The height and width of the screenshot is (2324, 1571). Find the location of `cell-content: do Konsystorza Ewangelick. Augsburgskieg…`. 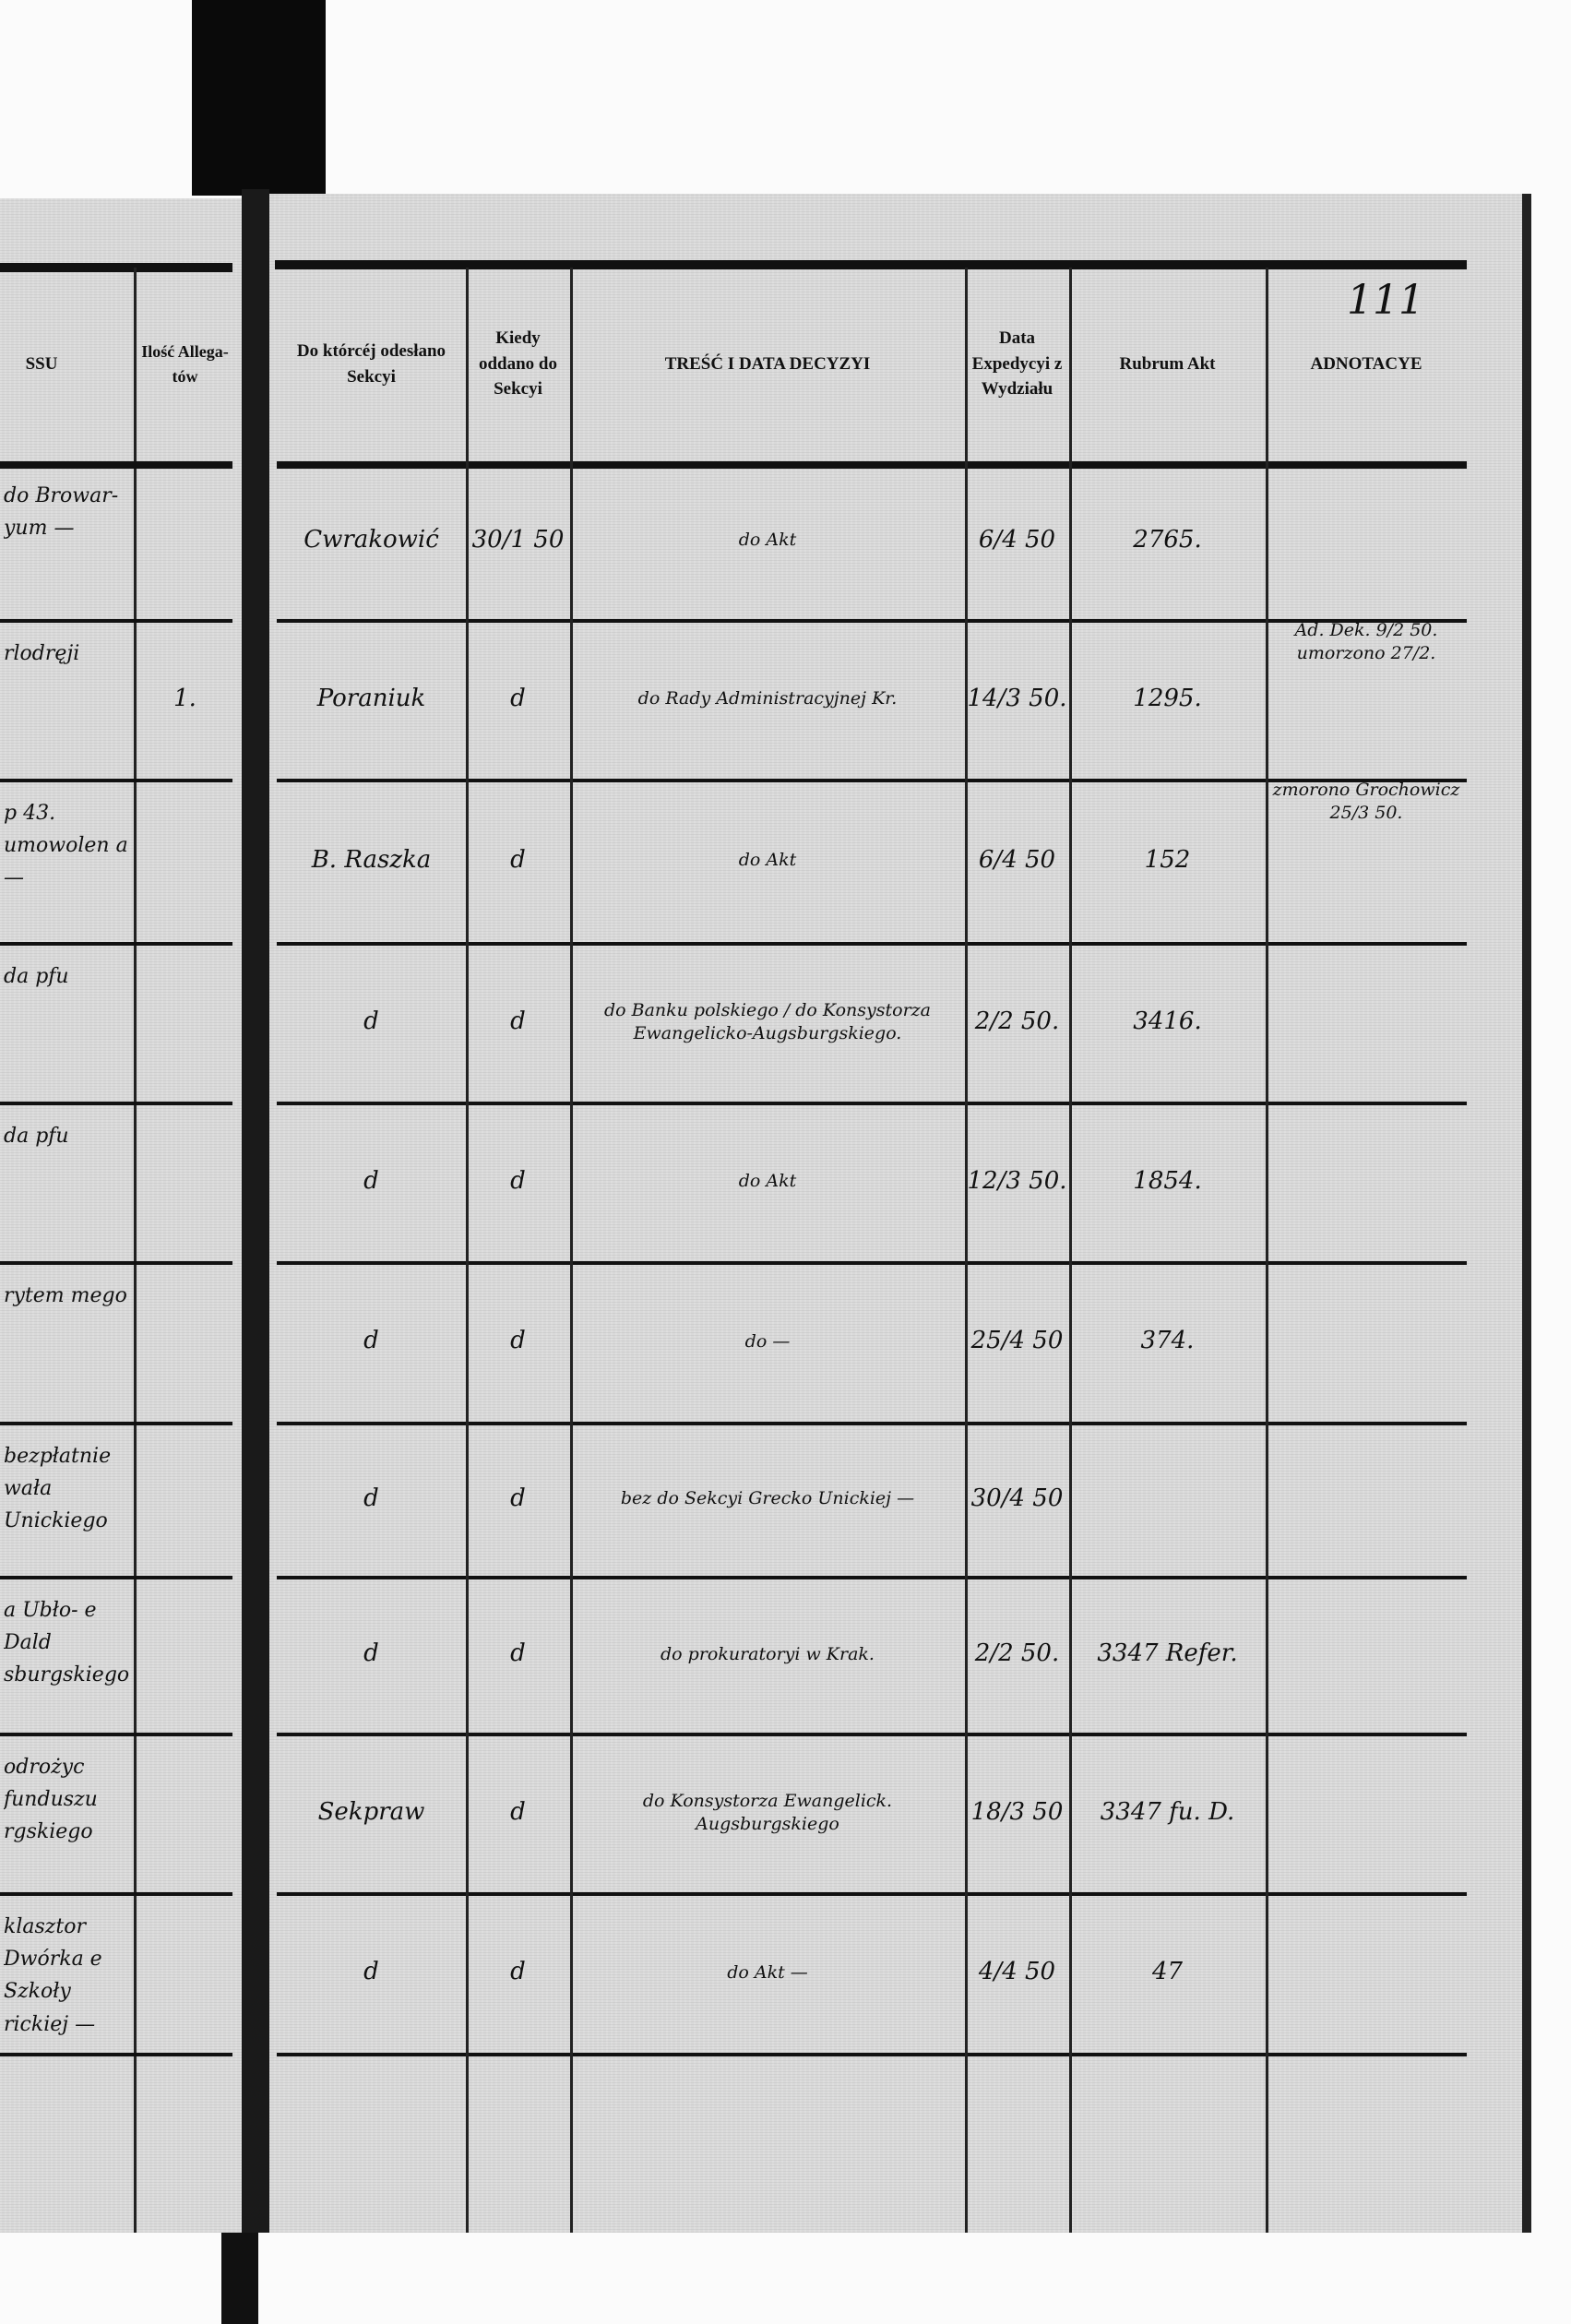

cell-content: do Konsystorza Ewangelick. Augsburgskieg… is located at coordinates (767, 1812).